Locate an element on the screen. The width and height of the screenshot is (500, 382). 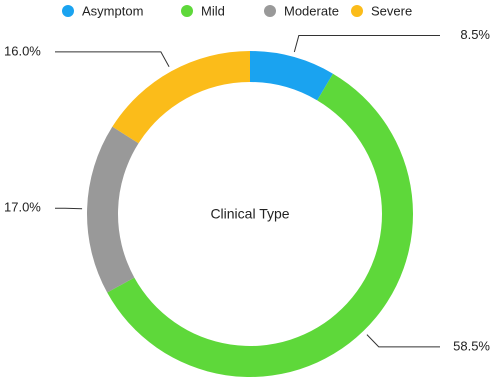
legend-label: Mild is located at coordinates (213, 10).